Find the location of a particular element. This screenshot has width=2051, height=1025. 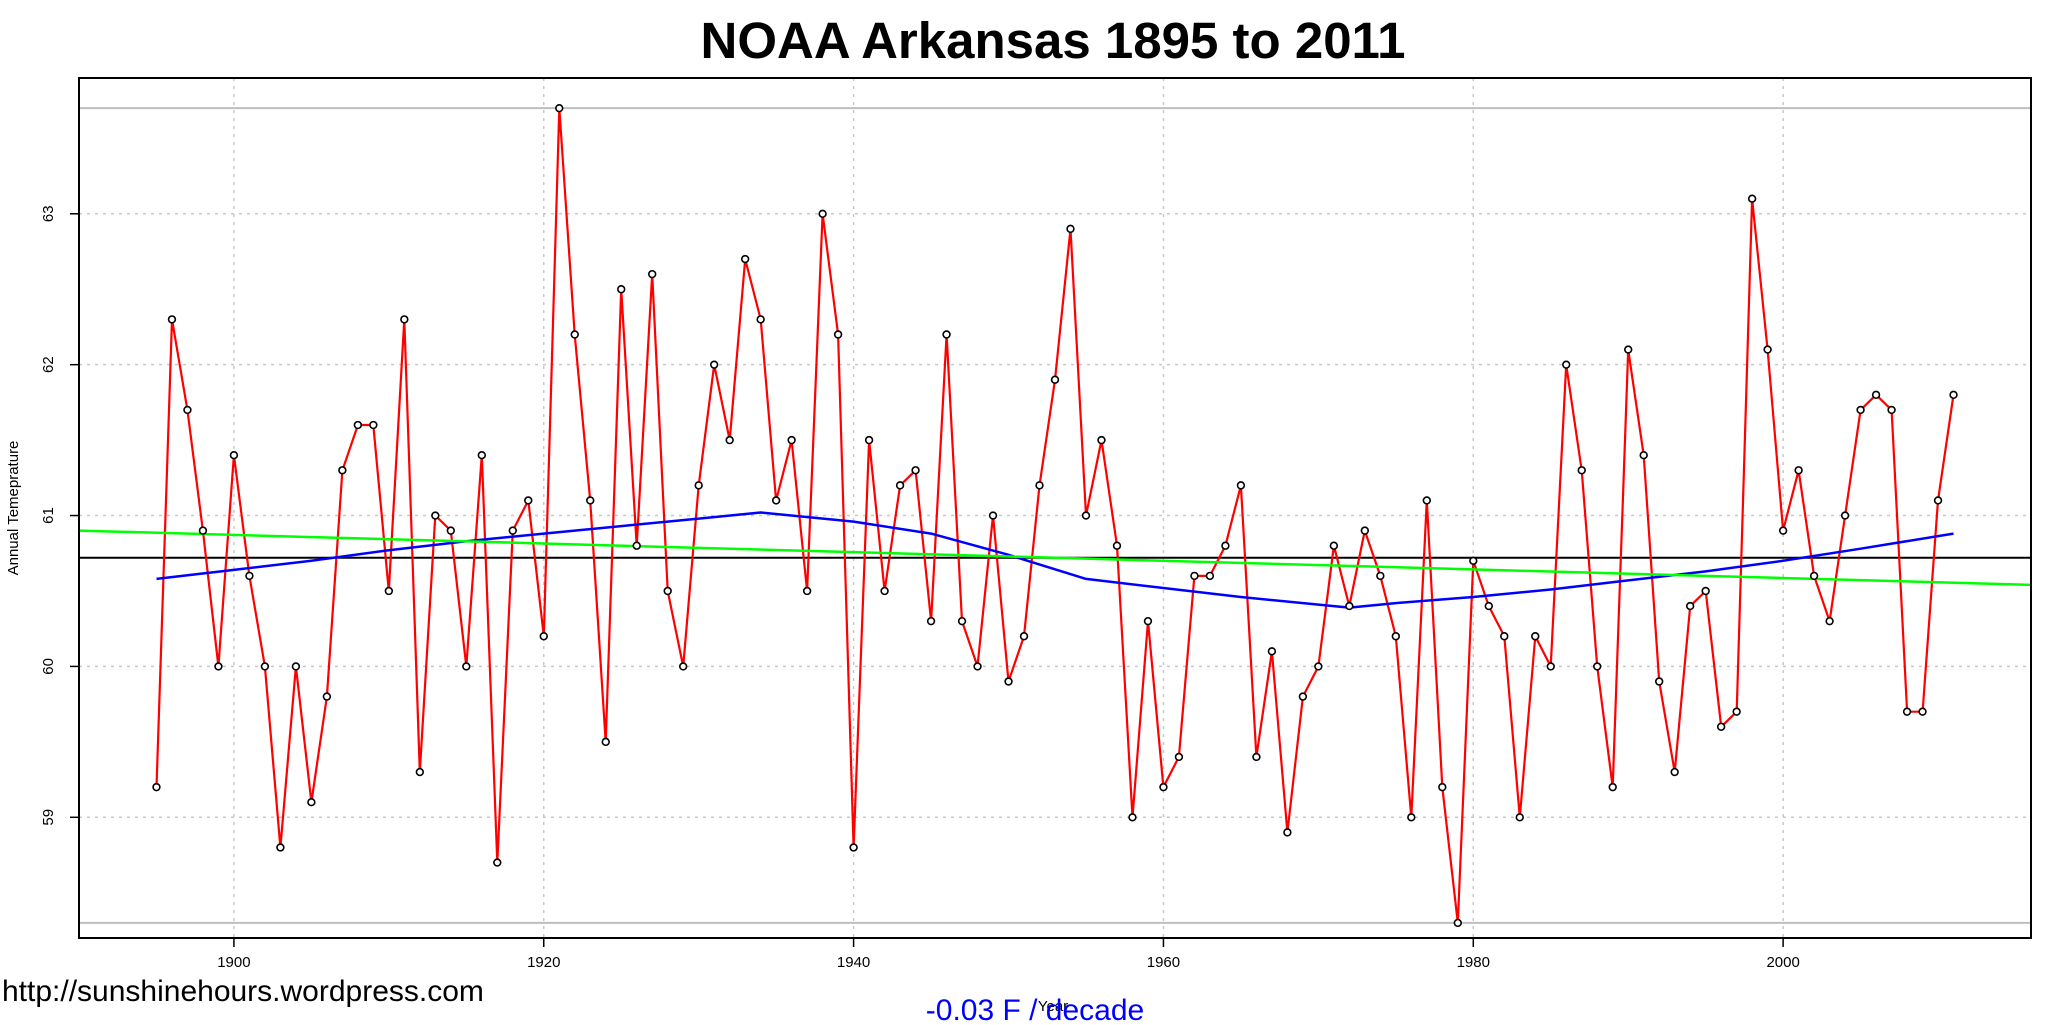

x-tick-label: 1960 is located at coordinates (1163, 962).